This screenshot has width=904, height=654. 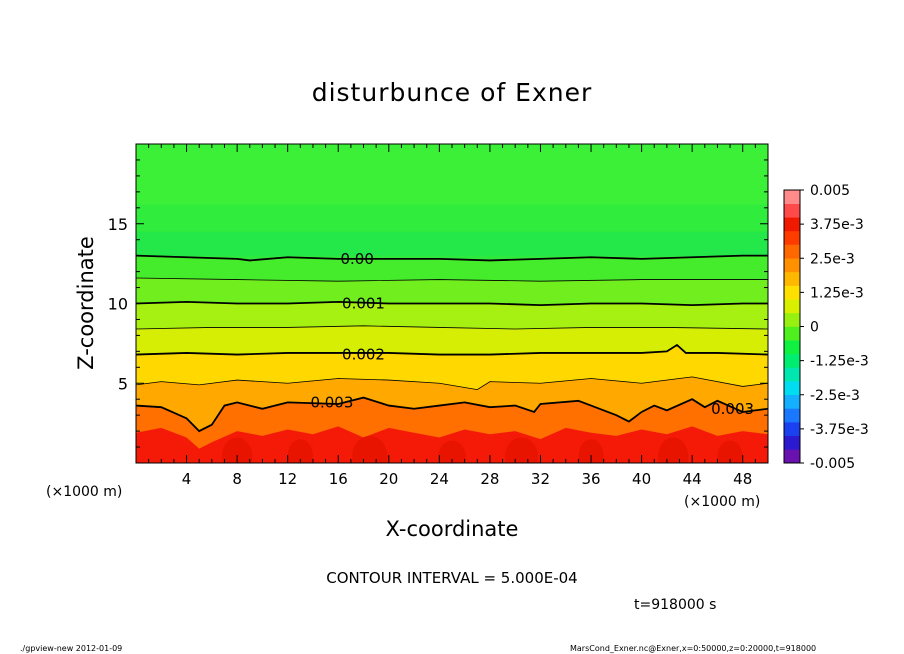 What do you see at coordinates (839, 430) in the screenshot?
I see `colorbar-tick-label: -3.75e-3` at bounding box center [839, 430].